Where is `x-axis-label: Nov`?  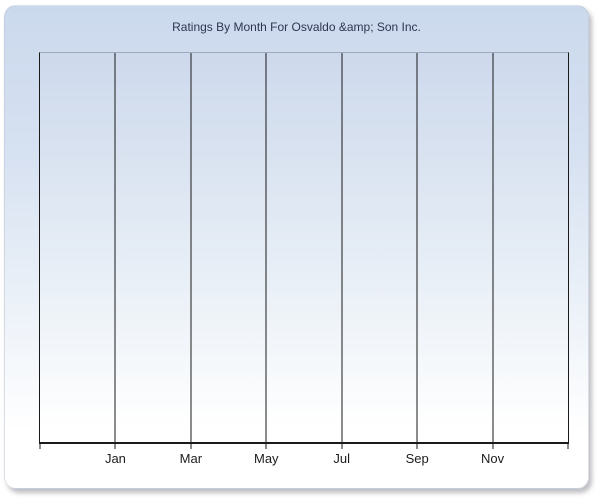
x-axis-label: Nov is located at coordinates (493, 458).